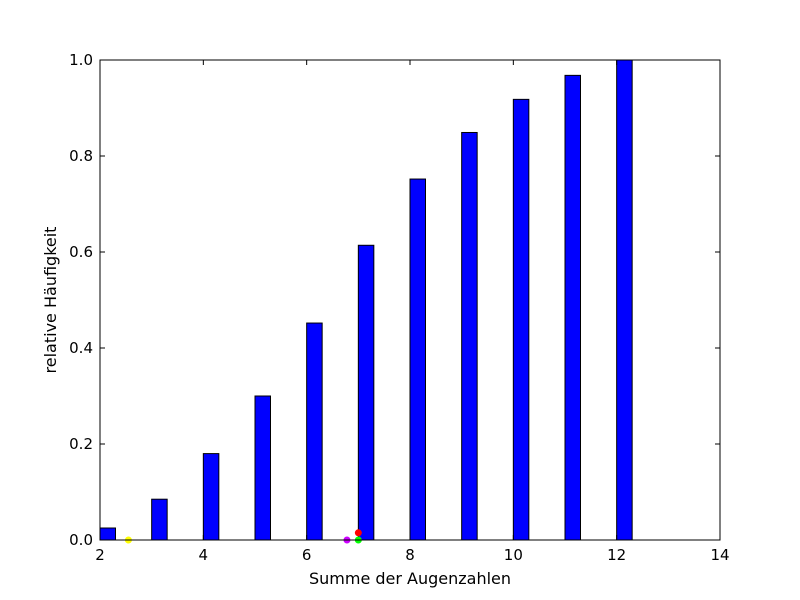 This screenshot has width=800, height=600. Describe the element at coordinates (81, 156) in the screenshot. I see `y-tick-label: 0.8` at that location.